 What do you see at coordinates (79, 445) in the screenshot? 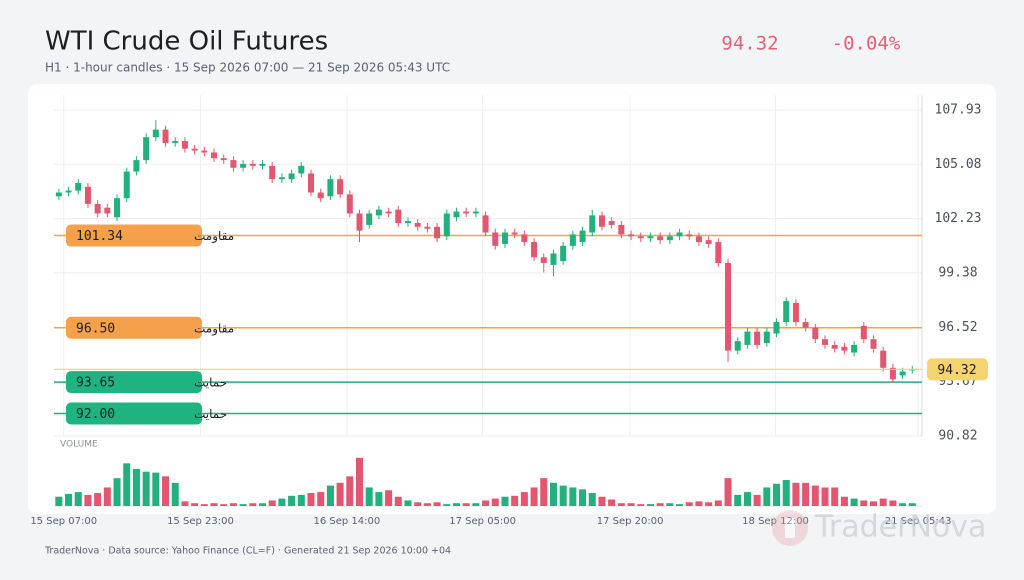
I see `volume-label: VOLUME` at bounding box center [79, 445].